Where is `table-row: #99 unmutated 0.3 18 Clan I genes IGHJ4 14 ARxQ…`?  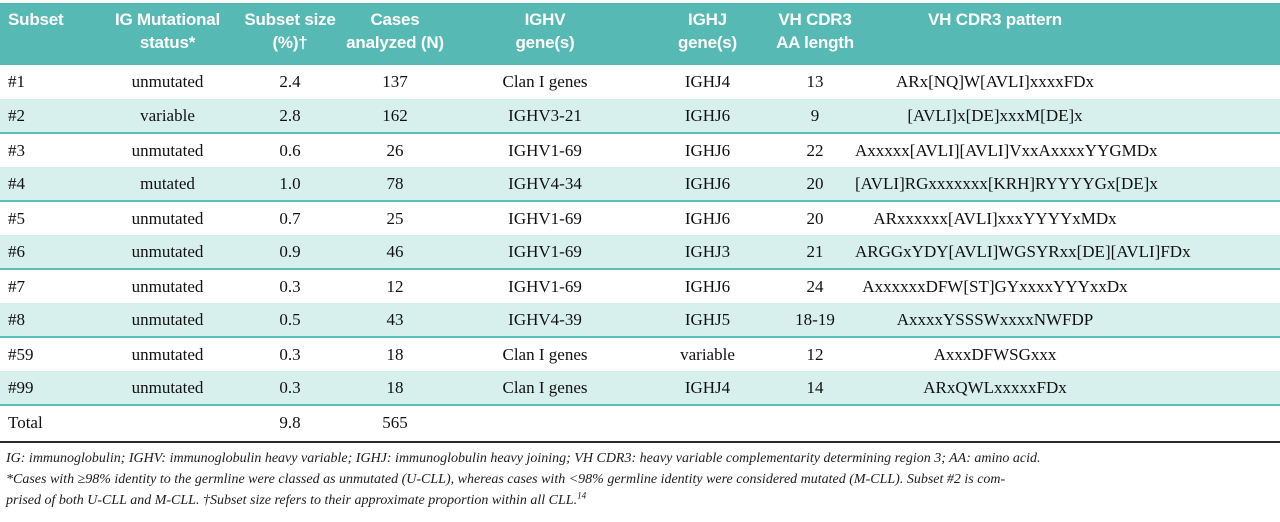
table-row: #99 unmutated 0.3 18 Clan I genes IGHJ4 14 ARxQ… is located at coordinates (640, 388).